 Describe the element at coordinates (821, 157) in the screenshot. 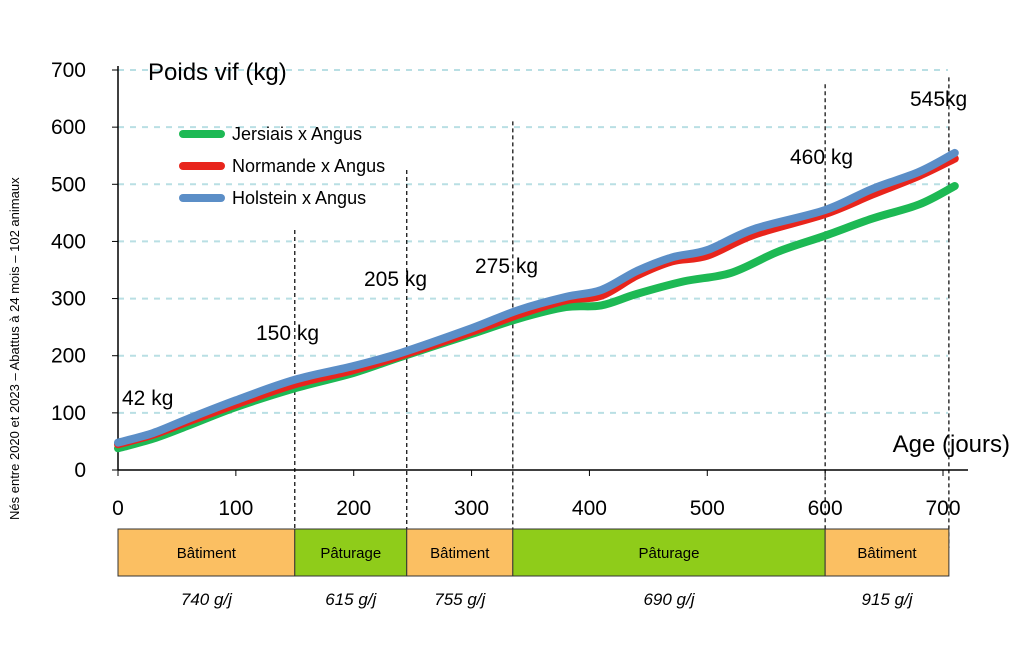

I see `marker-label: 460 kg` at that location.